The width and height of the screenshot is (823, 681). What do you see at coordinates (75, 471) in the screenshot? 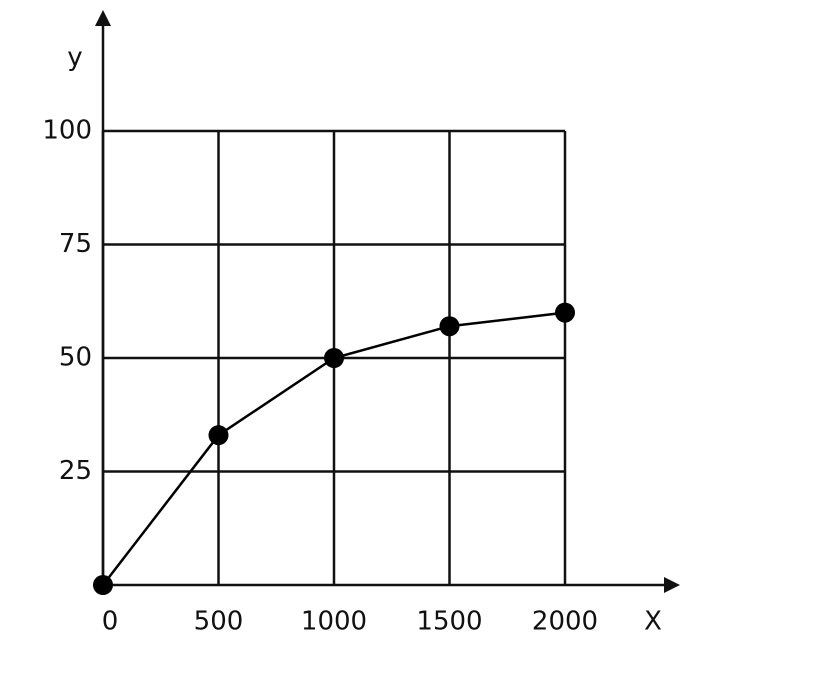
I see `y-tick-label: 25` at bounding box center [75, 471].